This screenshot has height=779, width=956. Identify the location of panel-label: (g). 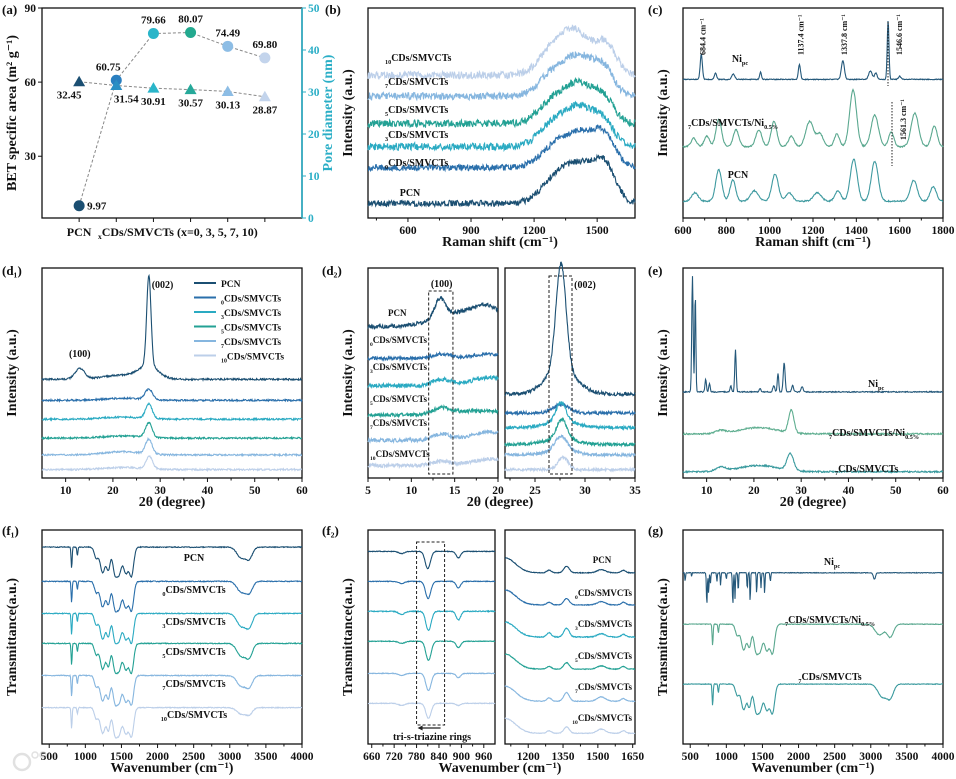
(655, 530).